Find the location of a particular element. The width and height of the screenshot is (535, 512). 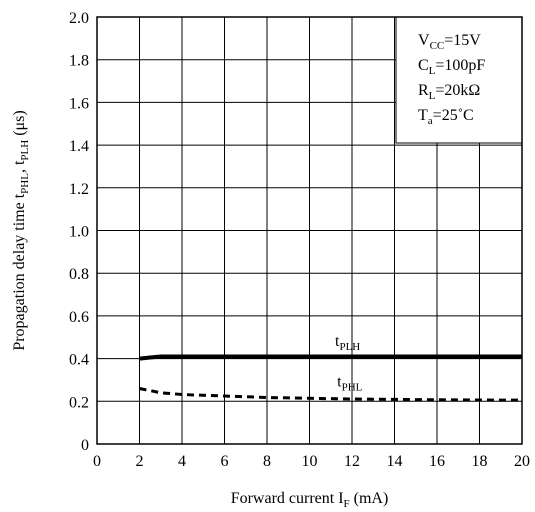

conditions-text: VCC=15V CL=100pF RL=20kΩ Ta=25˚C is located at coordinates (451, 79).